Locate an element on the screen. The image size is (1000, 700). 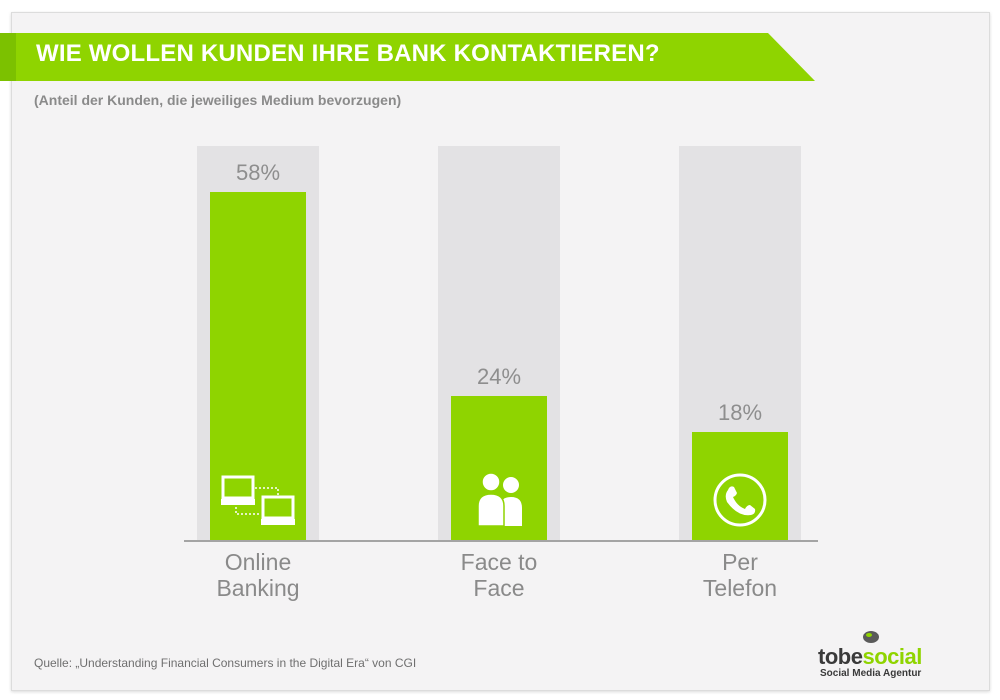
tobesocial-logo: tobesocial Social Media Agentur is located at coordinates (878, 655).